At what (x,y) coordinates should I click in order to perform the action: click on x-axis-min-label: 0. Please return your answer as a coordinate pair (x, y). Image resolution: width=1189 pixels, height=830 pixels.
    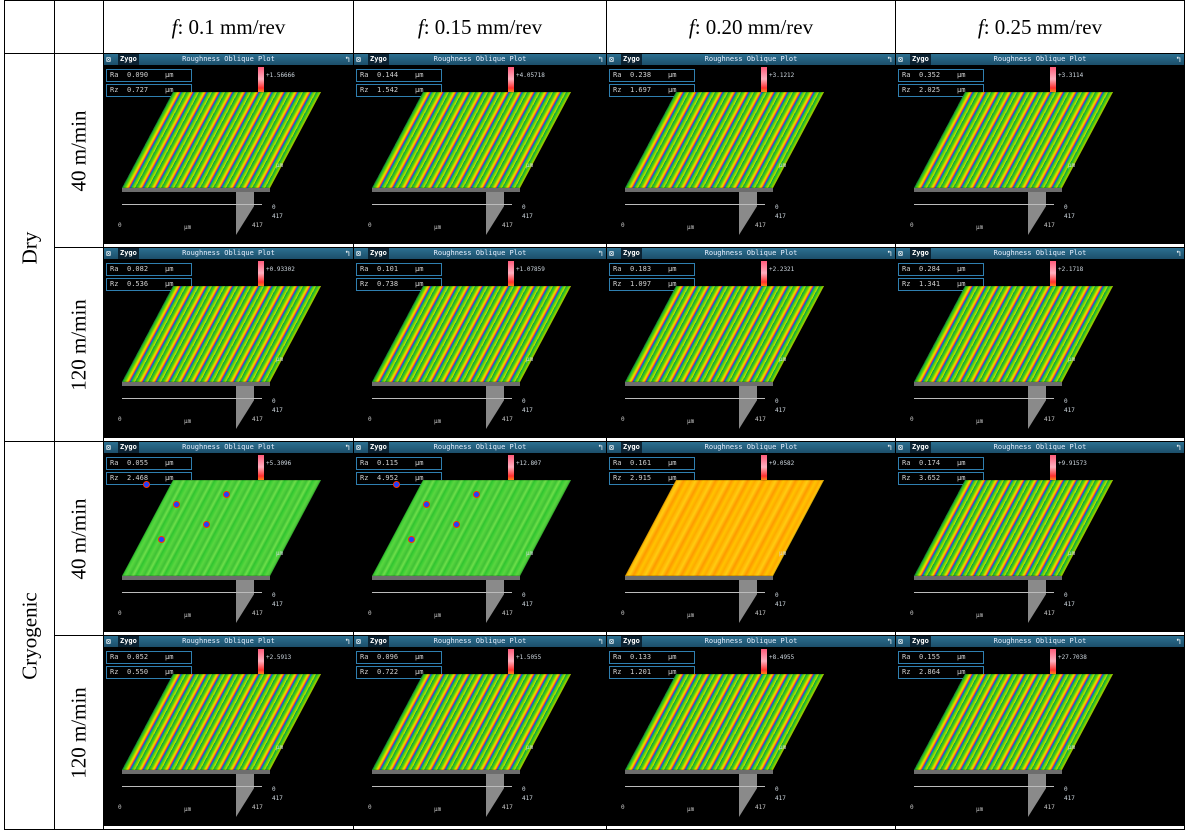
    Looking at the image, I should click on (912, 225).